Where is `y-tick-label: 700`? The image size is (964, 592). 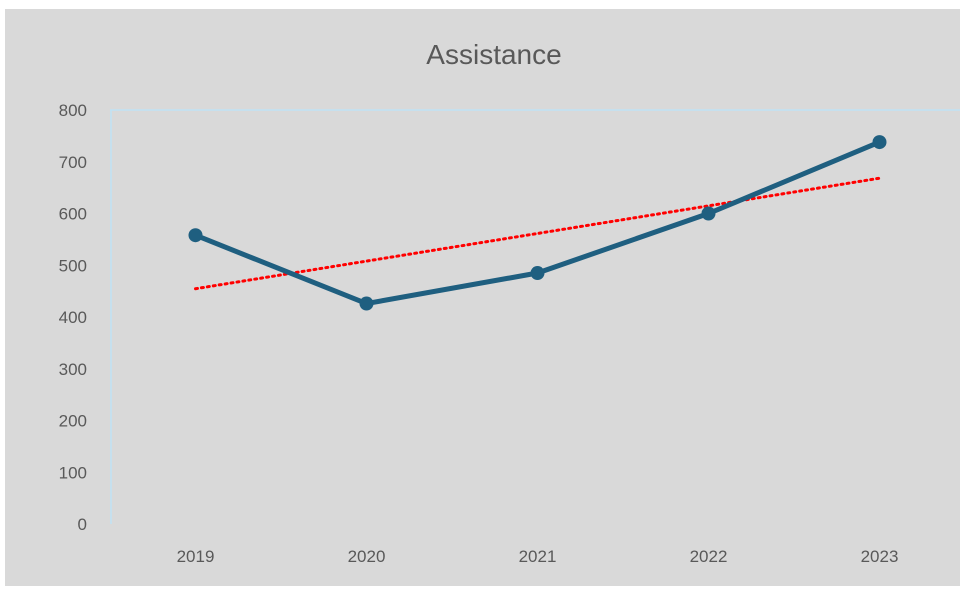
y-tick-label: 700 is located at coordinates (73, 162).